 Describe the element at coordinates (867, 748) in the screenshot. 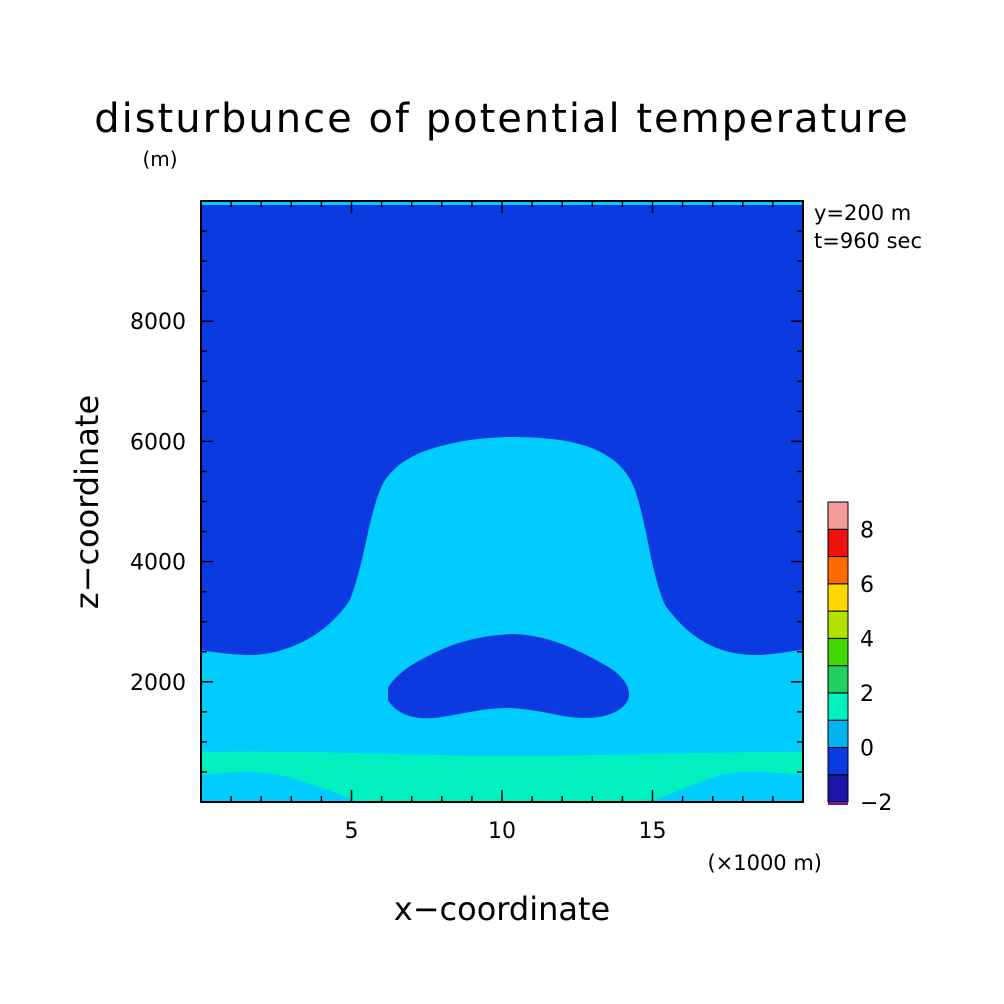

I see `colorbar-label: 0` at that location.